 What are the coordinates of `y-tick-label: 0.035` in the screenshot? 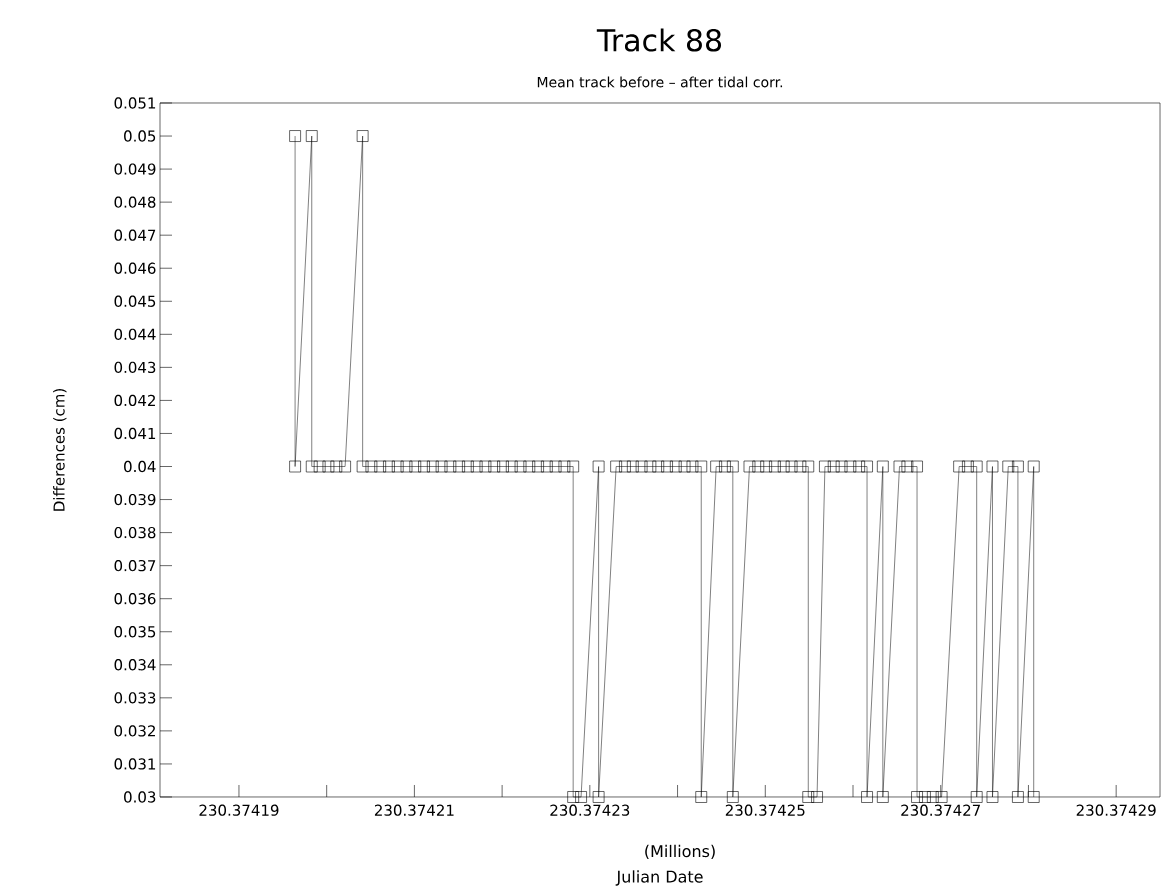 It's located at (135, 632).